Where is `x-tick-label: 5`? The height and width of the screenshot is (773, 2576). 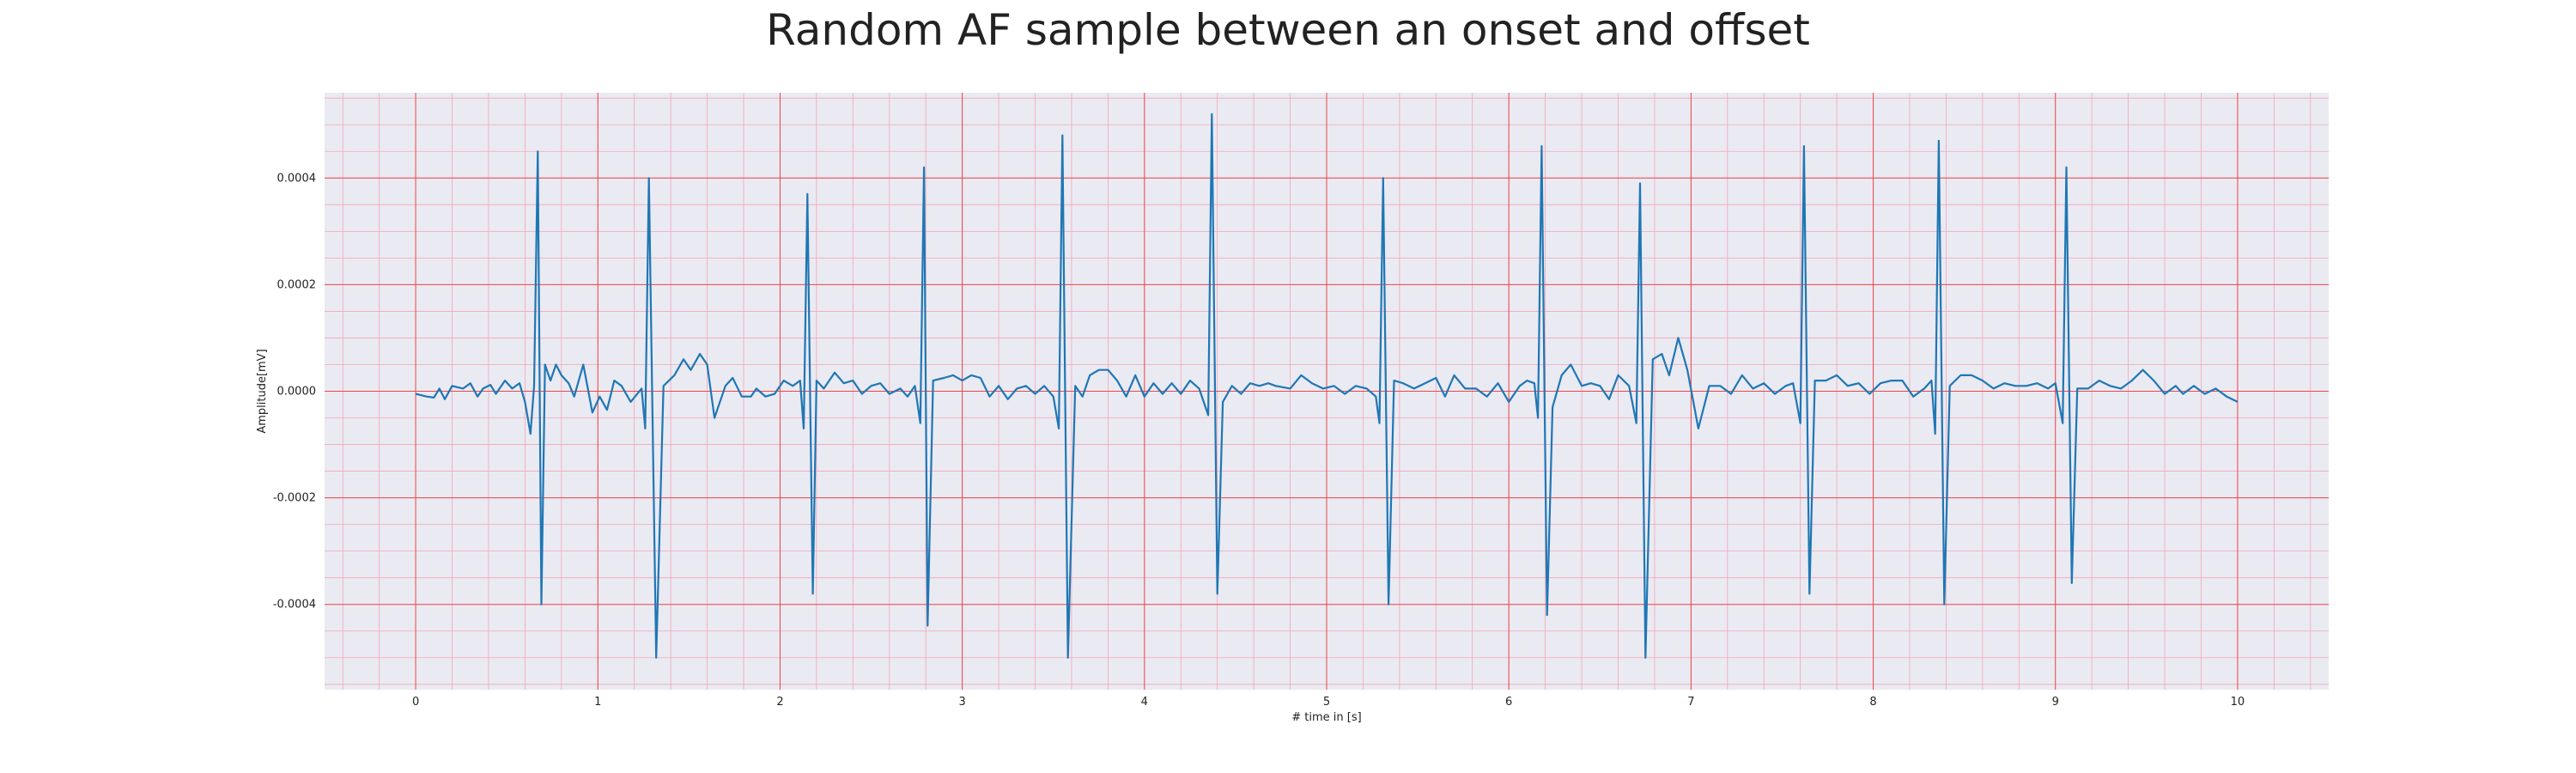
x-tick-label: 5 is located at coordinates (1327, 702).